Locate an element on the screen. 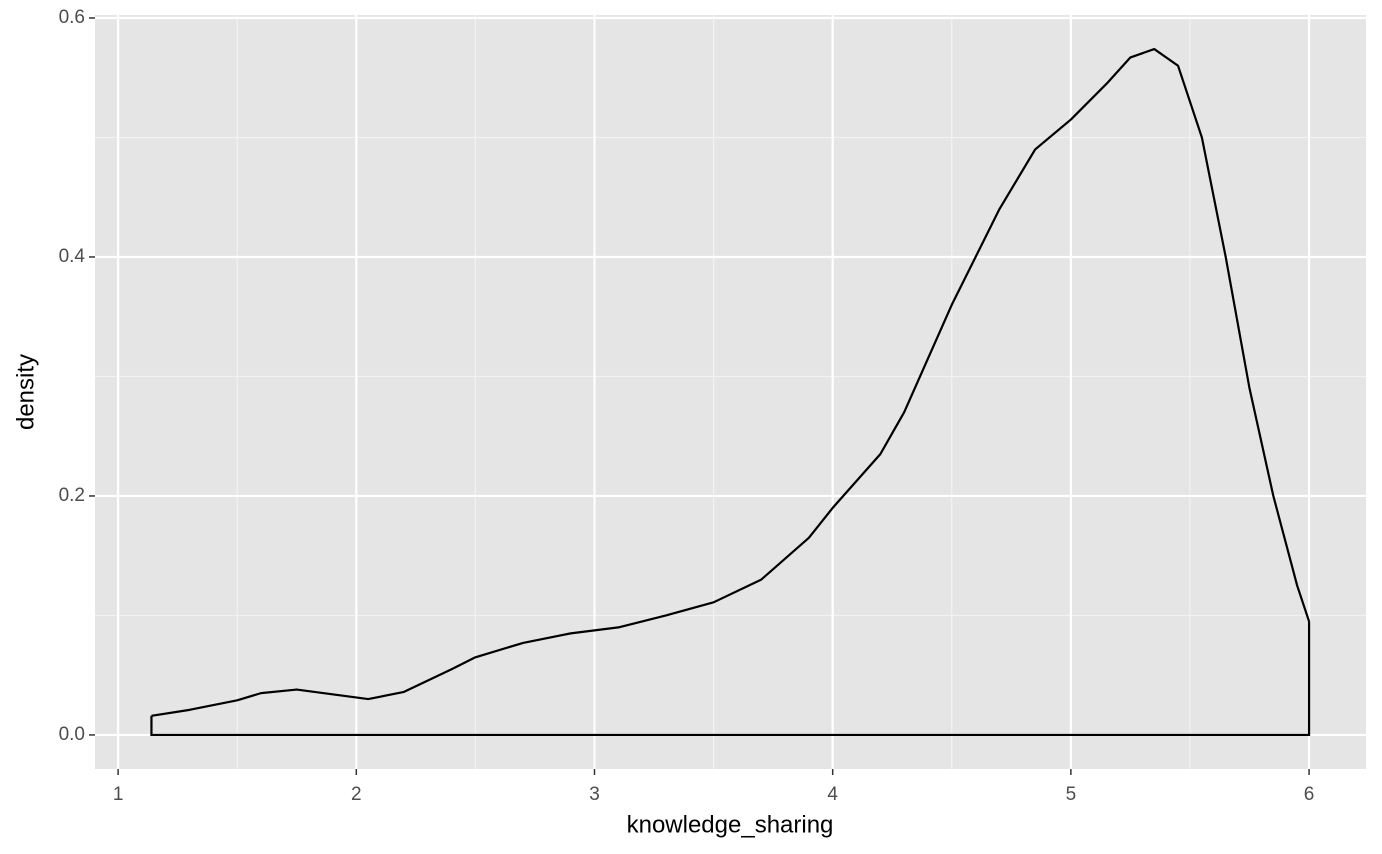  density-outline is located at coordinates (730, 679).